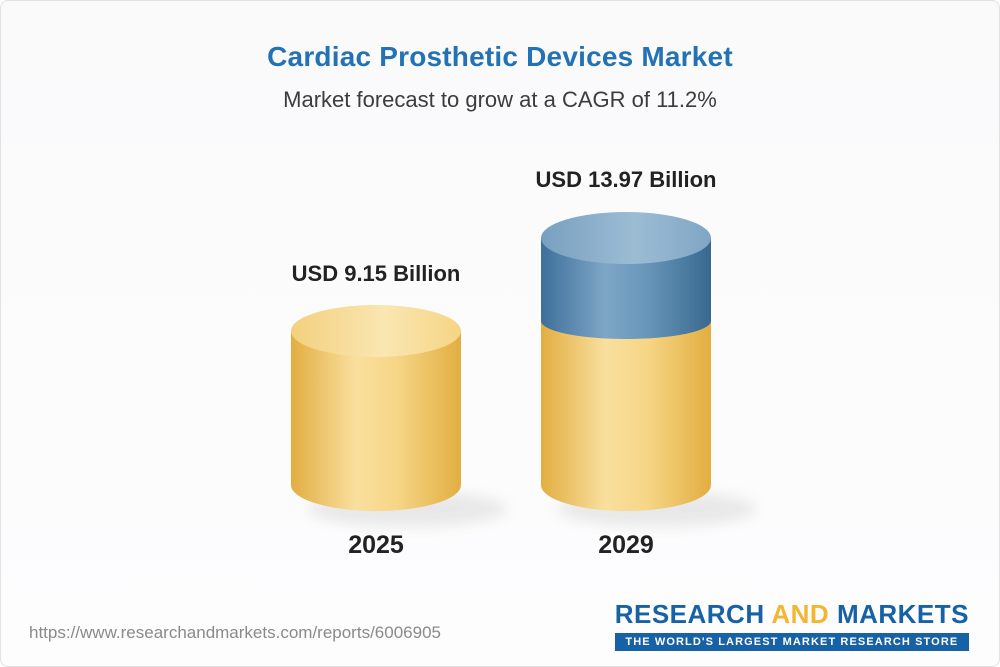 The width and height of the screenshot is (1000, 667). I want to click on value-label-2025: USD 9.15 Billion, so click(376, 273).